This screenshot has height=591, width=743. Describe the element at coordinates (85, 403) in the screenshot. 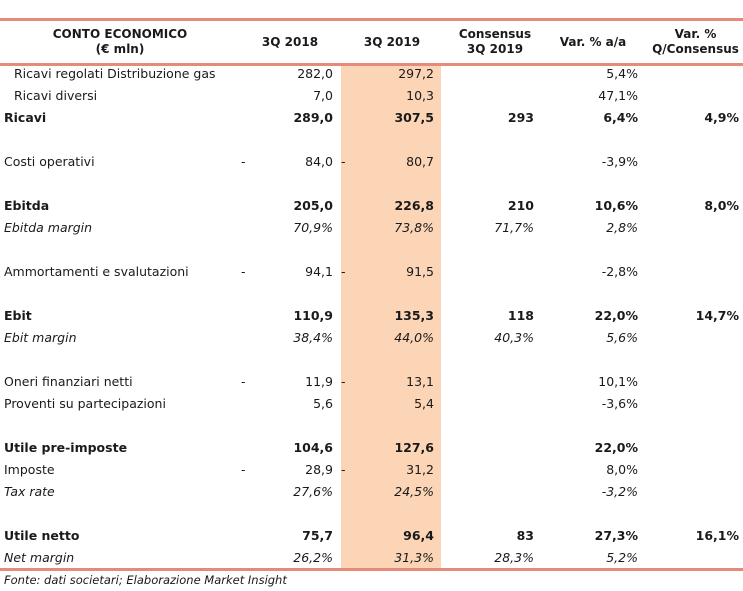

I see `row-label: Proventi su partecipazioni` at that location.